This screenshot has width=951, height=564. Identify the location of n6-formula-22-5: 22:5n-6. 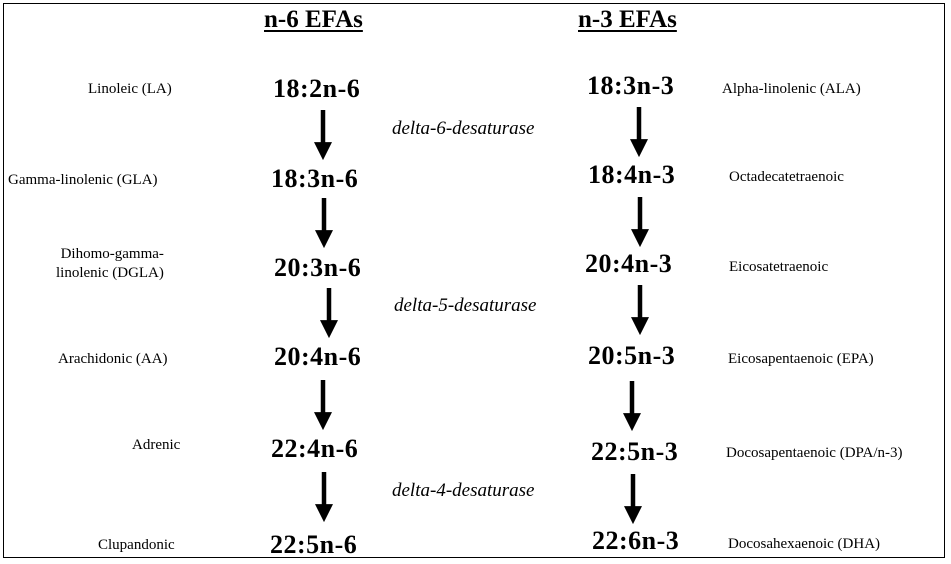
(314, 544).